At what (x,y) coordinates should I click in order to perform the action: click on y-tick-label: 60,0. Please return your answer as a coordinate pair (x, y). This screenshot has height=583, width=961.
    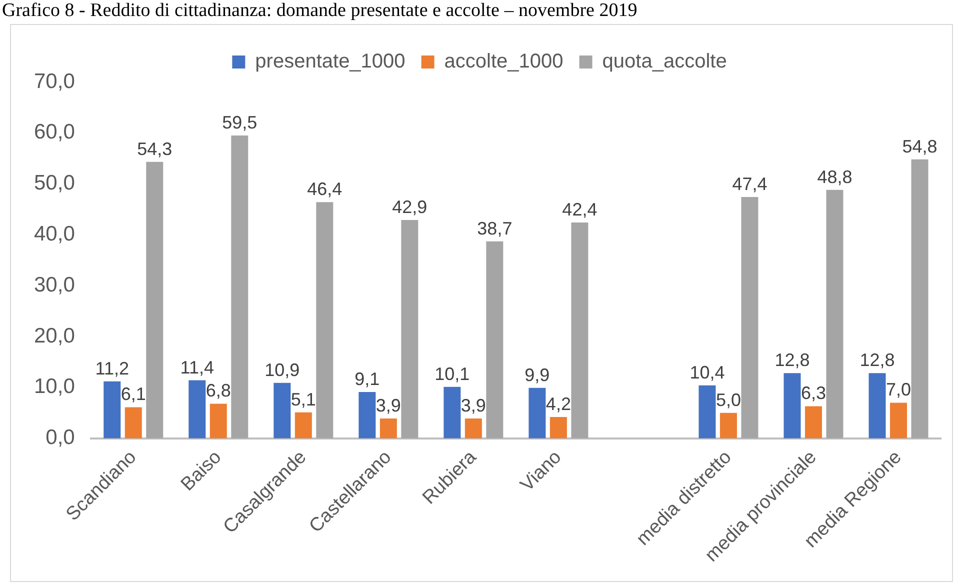
    Looking at the image, I should click on (54, 132).